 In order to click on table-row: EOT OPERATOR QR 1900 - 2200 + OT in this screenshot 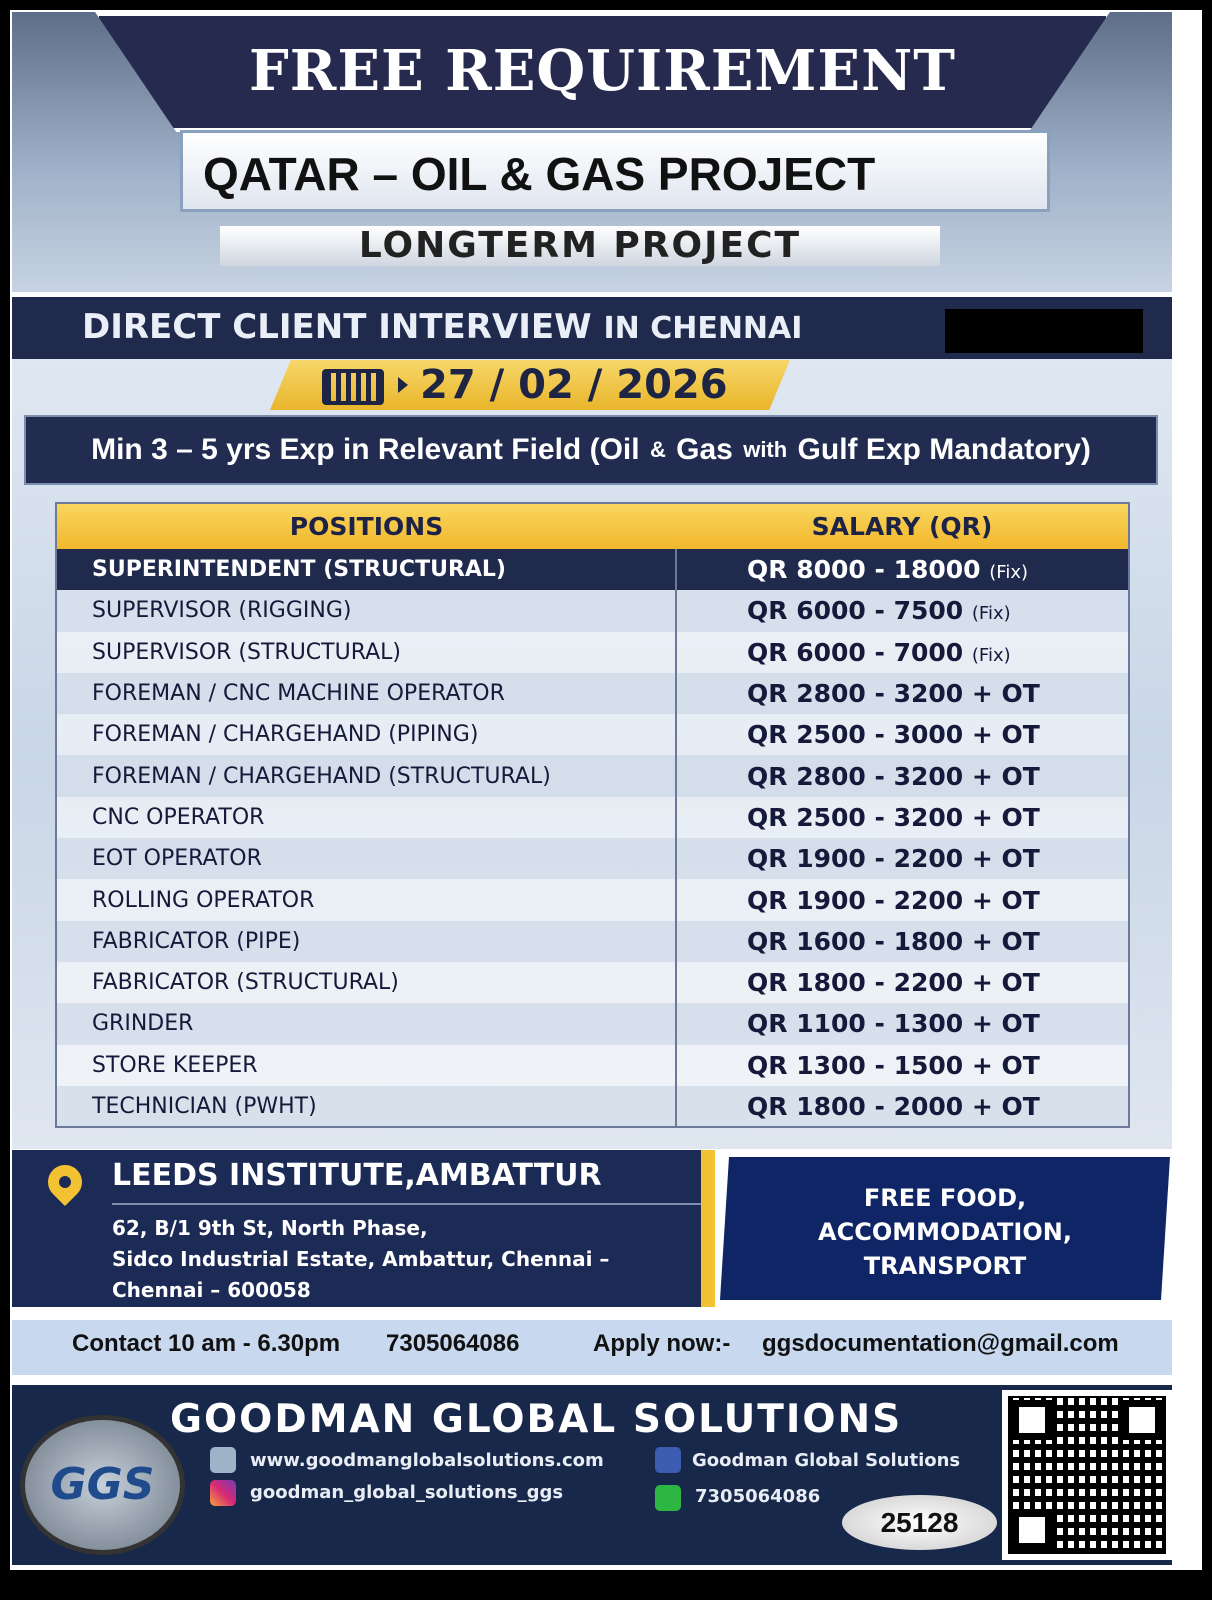, I will do `click(592, 859)`.